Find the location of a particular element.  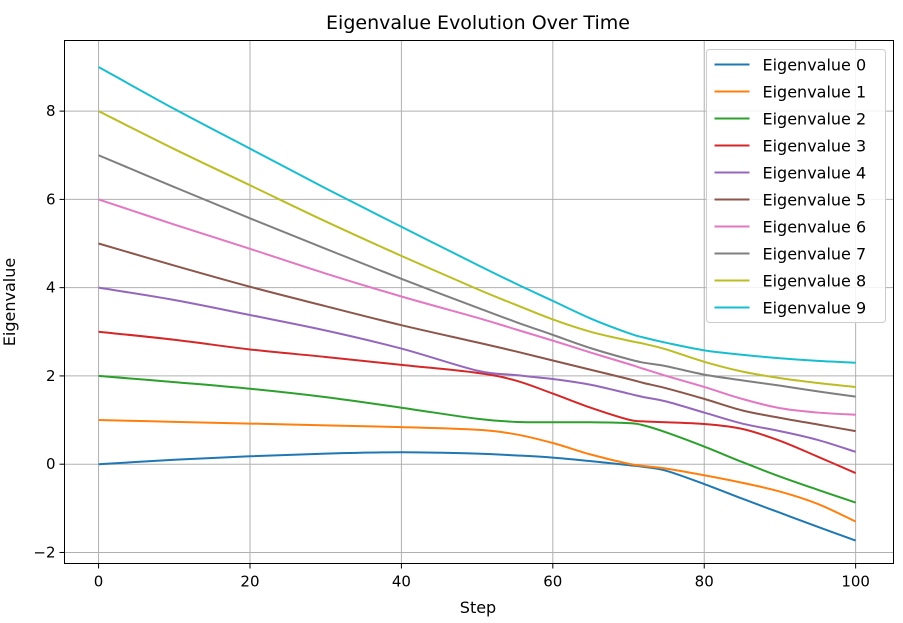

x-tick-label: 60 is located at coordinates (552, 582).